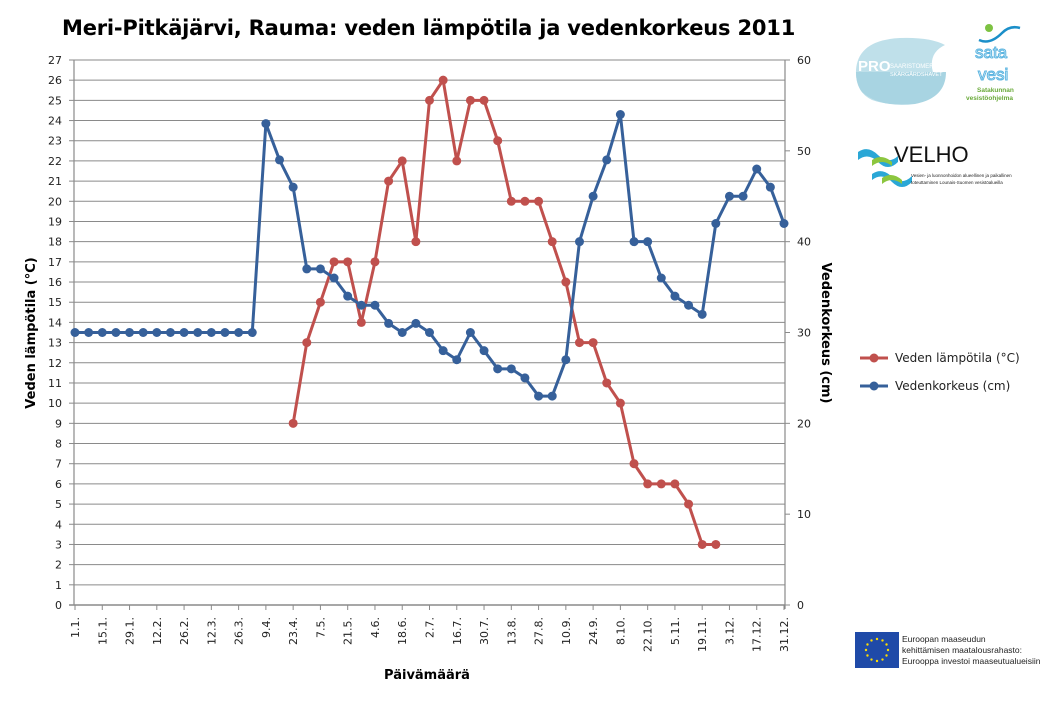  What do you see at coordinates (757, 634) in the screenshot?
I see `x-tick-label: 17.12.` at bounding box center [757, 634].